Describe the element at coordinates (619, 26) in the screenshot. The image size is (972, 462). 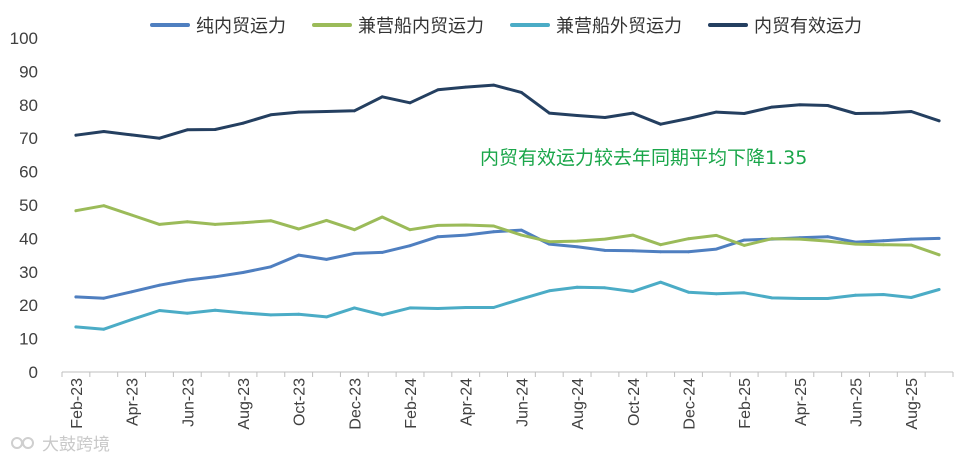
I see `legend-label: 兼营船外贸运力` at that location.